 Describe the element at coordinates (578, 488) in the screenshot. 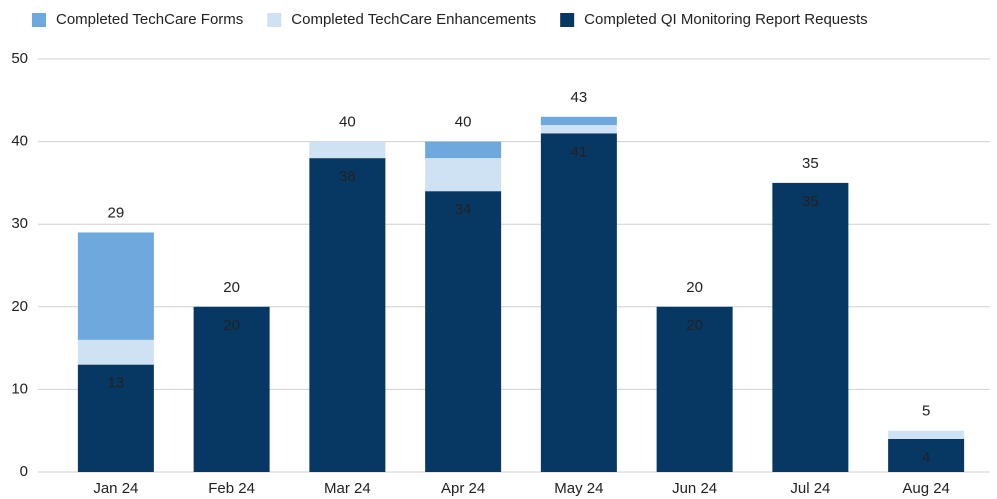

I see `x-tick-label: May 24` at that location.